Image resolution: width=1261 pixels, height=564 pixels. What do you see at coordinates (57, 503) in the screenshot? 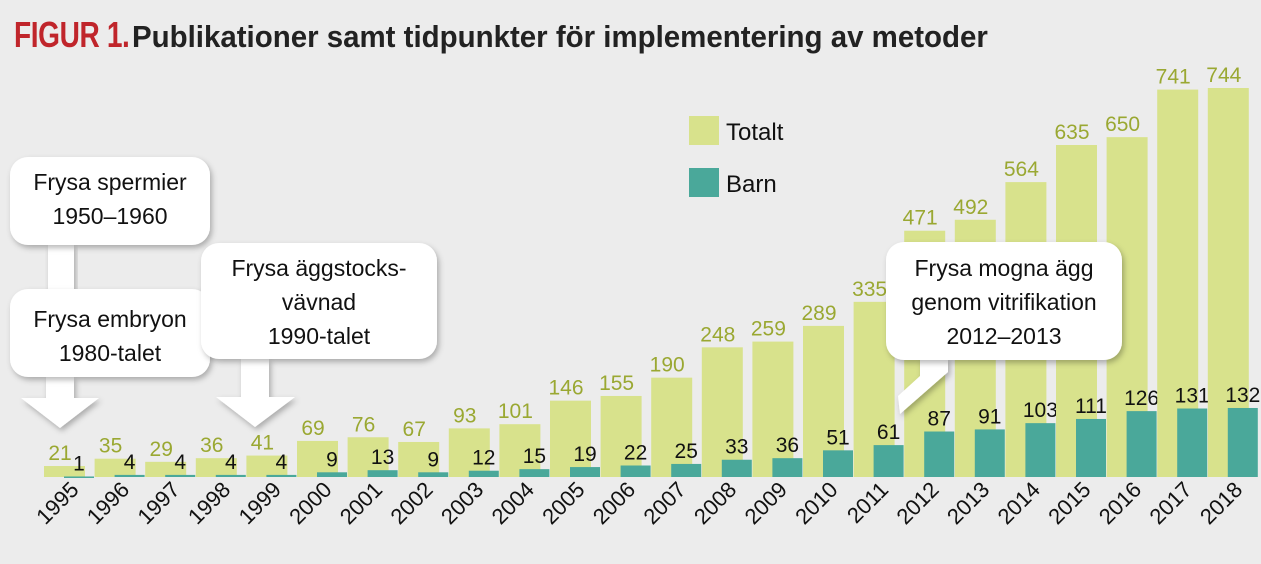
I see `x-tick-label-1995: 1995` at bounding box center [57, 503].